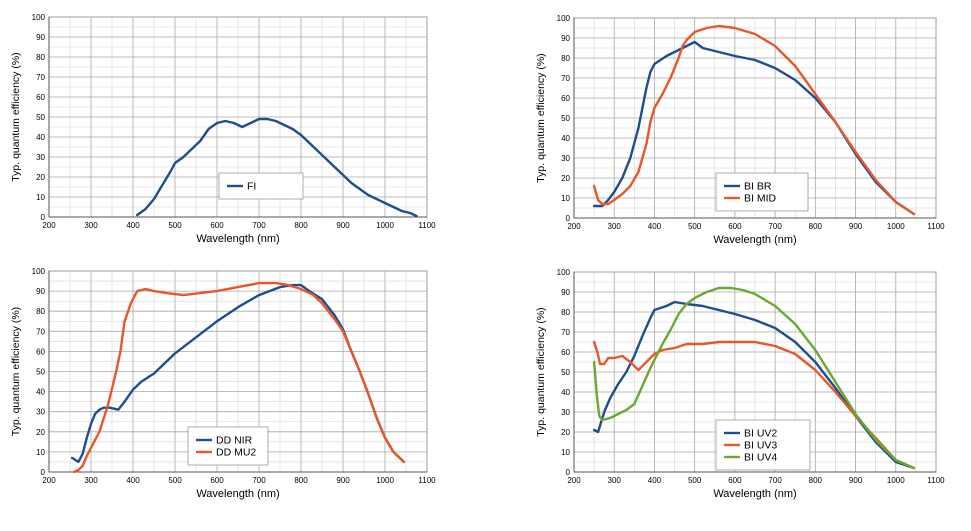 This screenshot has height=531, width=971. What do you see at coordinates (754, 405) in the screenshot?
I see `series-line-bi-uv3` at bounding box center [754, 405].